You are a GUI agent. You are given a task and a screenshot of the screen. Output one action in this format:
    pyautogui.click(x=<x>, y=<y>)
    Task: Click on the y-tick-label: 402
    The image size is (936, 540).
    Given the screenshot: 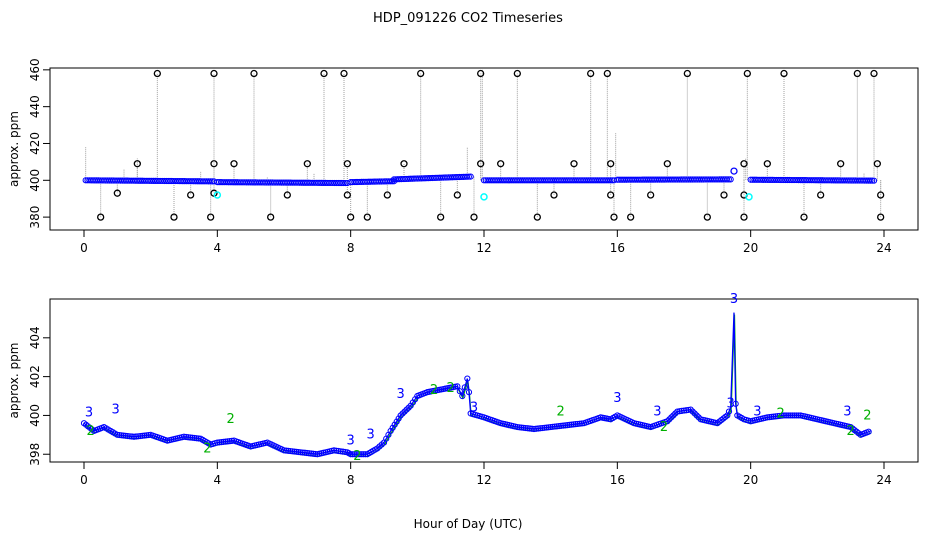 What is the action you would take?
    pyautogui.click(x=35, y=376)
    